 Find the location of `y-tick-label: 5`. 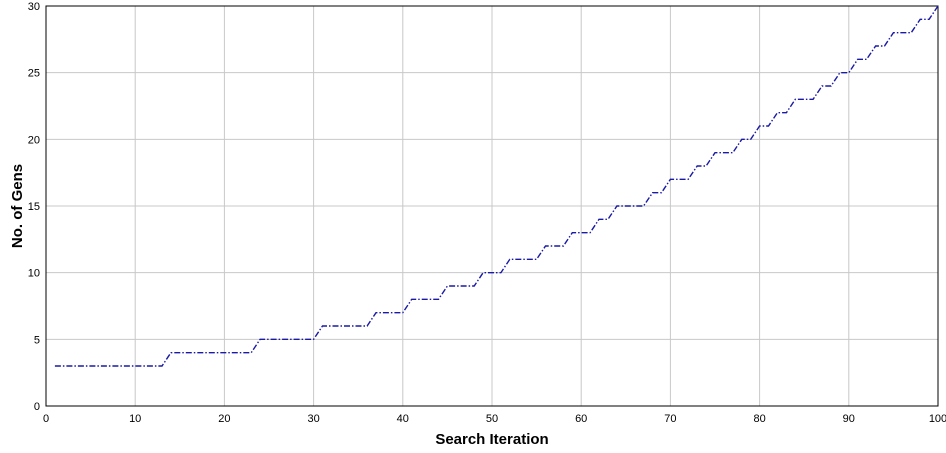

y-tick-label: 5 is located at coordinates (37, 340).